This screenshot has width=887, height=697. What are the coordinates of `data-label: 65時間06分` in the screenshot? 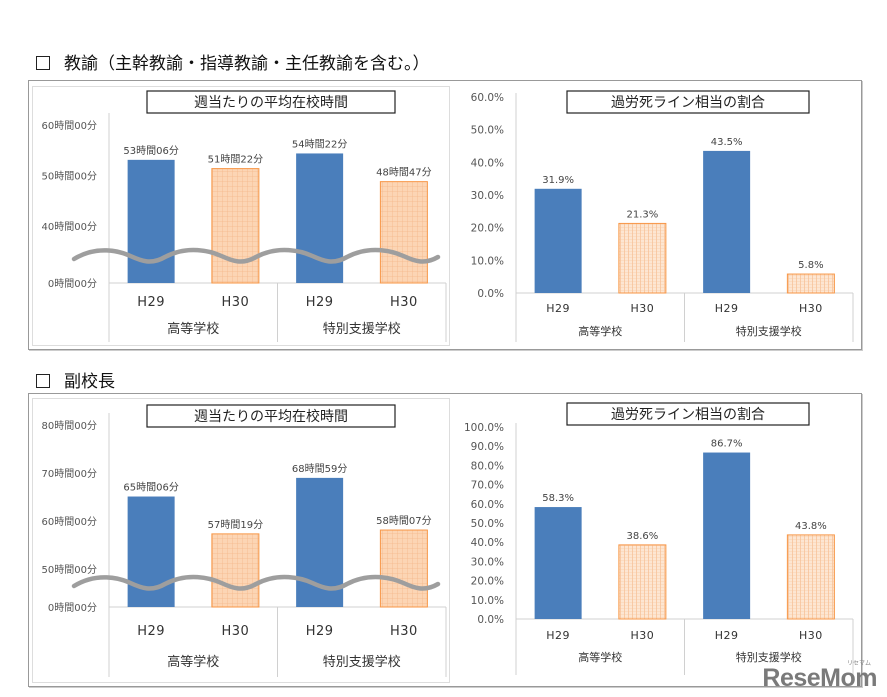 It's located at (150, 488).